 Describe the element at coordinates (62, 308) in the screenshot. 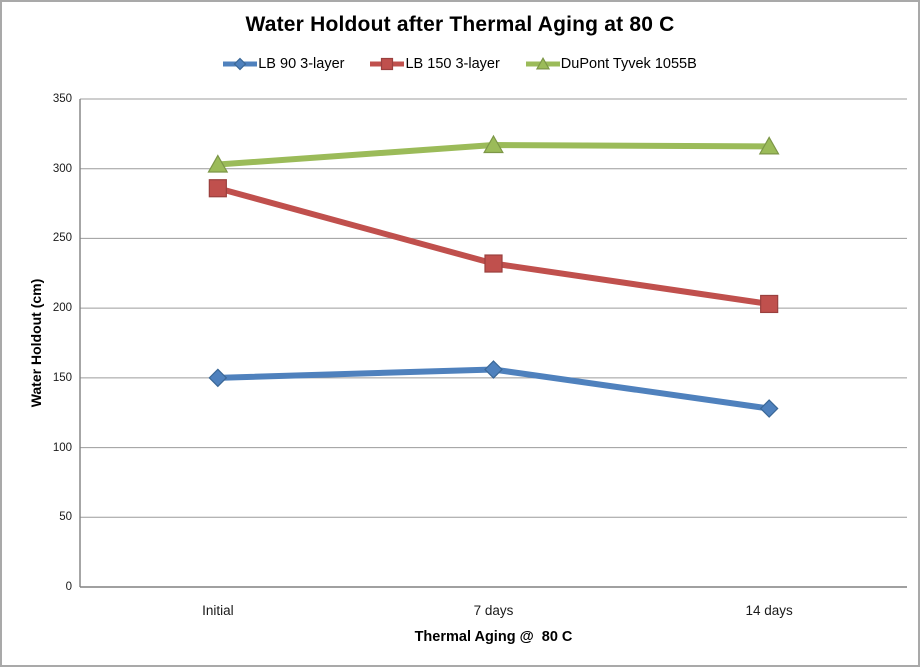

I see `y-tick-label: 200` at that location.